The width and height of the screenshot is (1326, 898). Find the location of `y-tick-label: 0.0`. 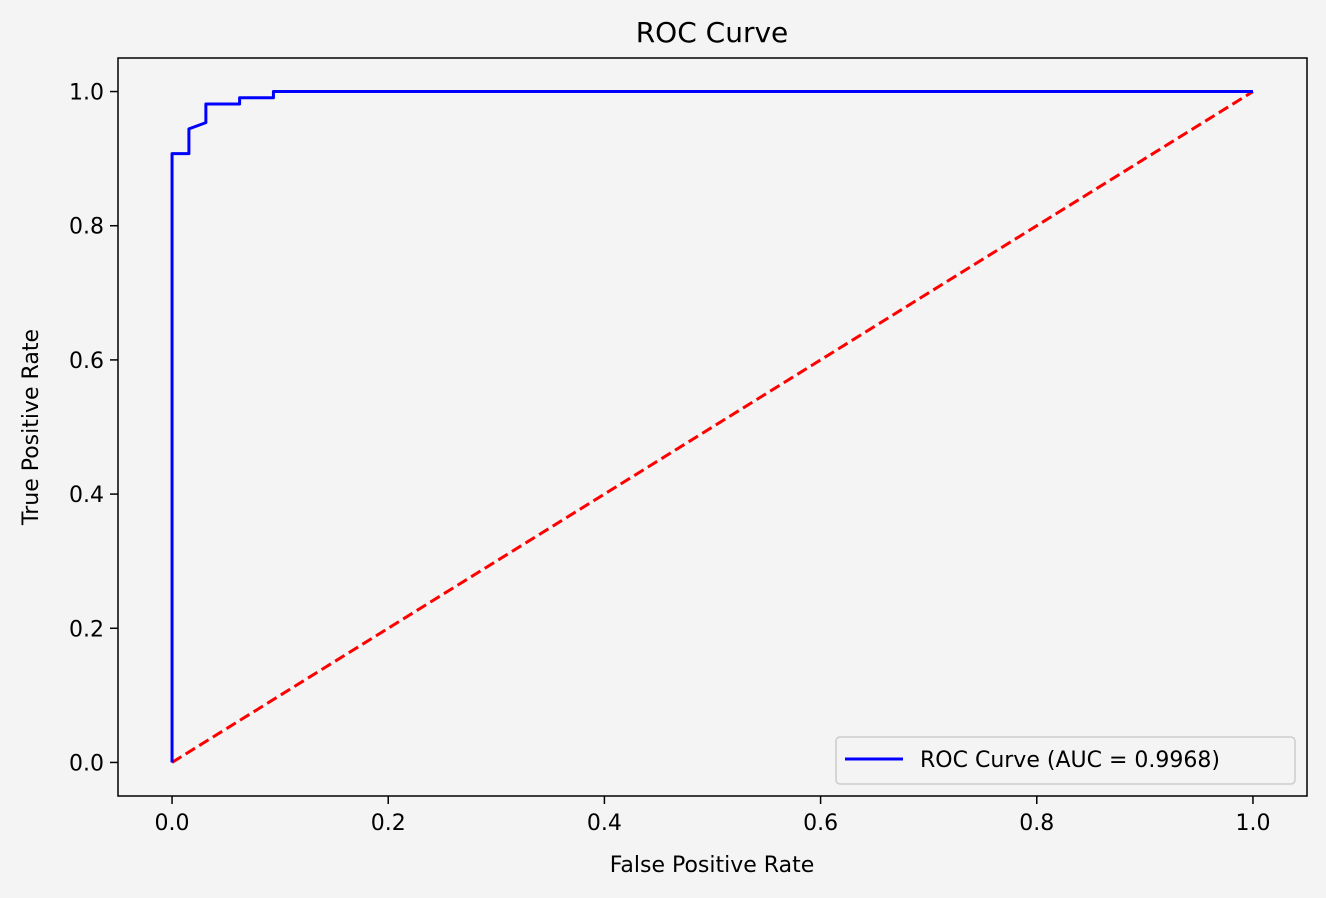

y-tick-label: 0.0 is located at coordinates (86, 763).